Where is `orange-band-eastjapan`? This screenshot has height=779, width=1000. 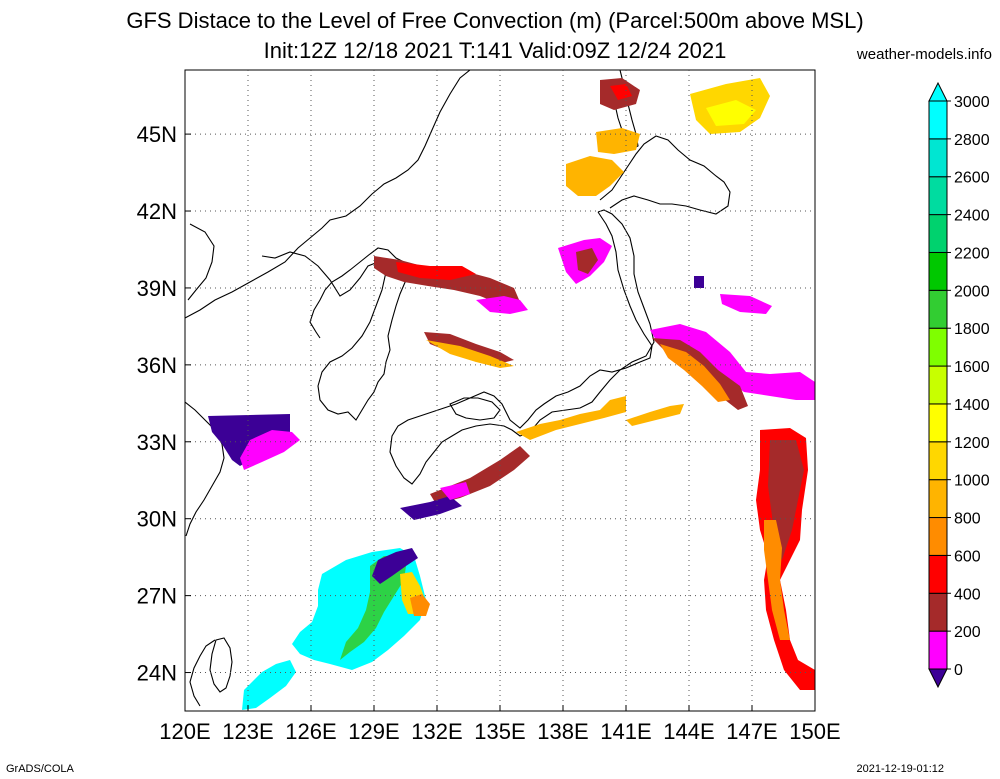 orange-band-eastjapan is located at coordinates (695, 373).